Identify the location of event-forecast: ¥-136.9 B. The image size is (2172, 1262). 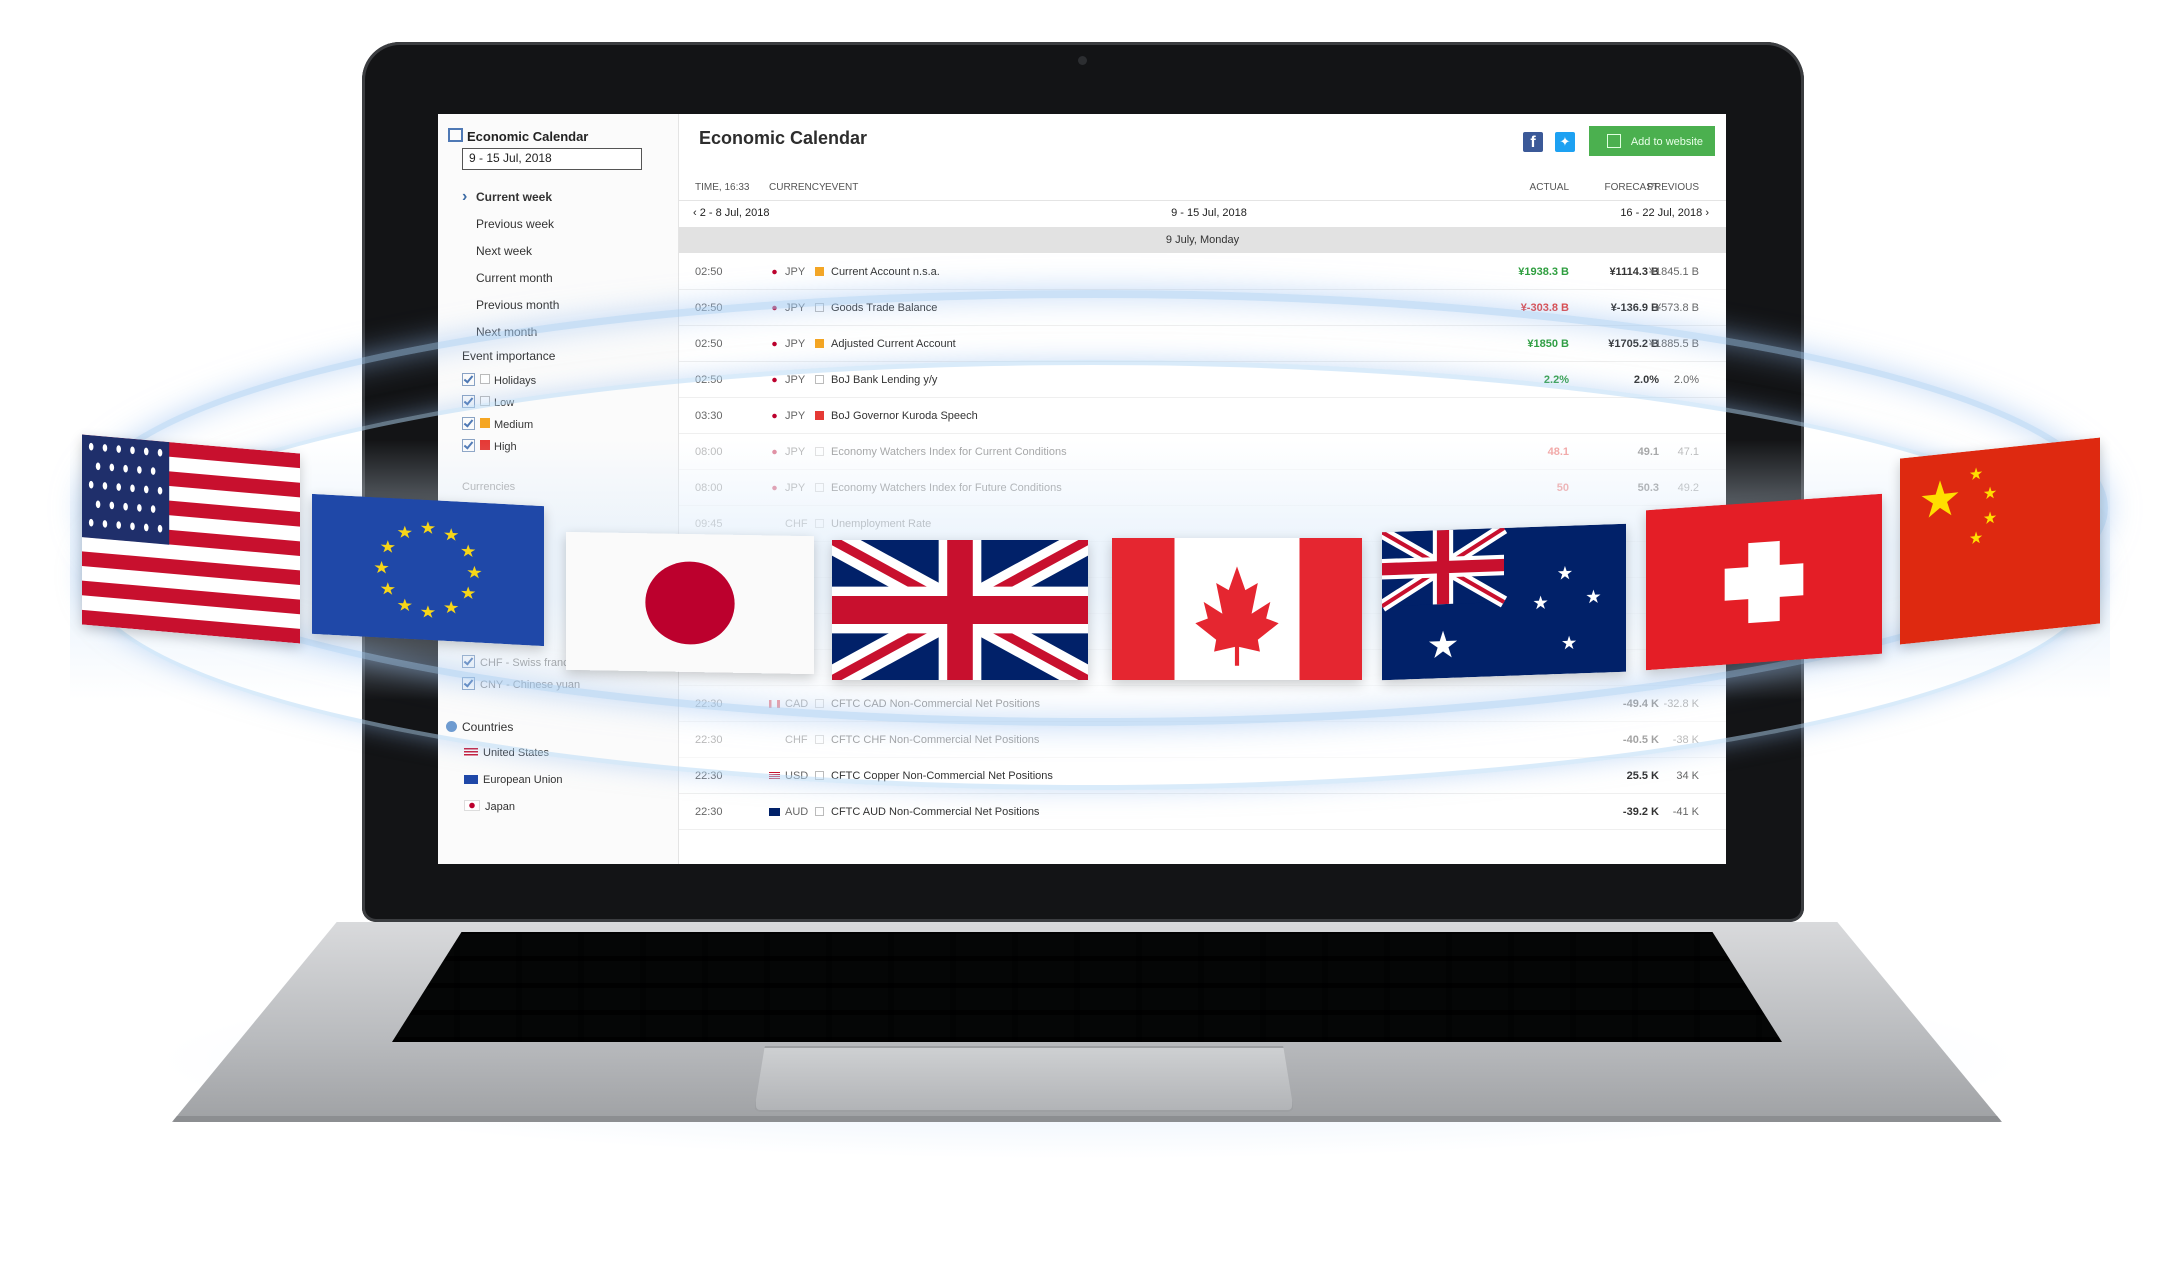
(1634, 308).